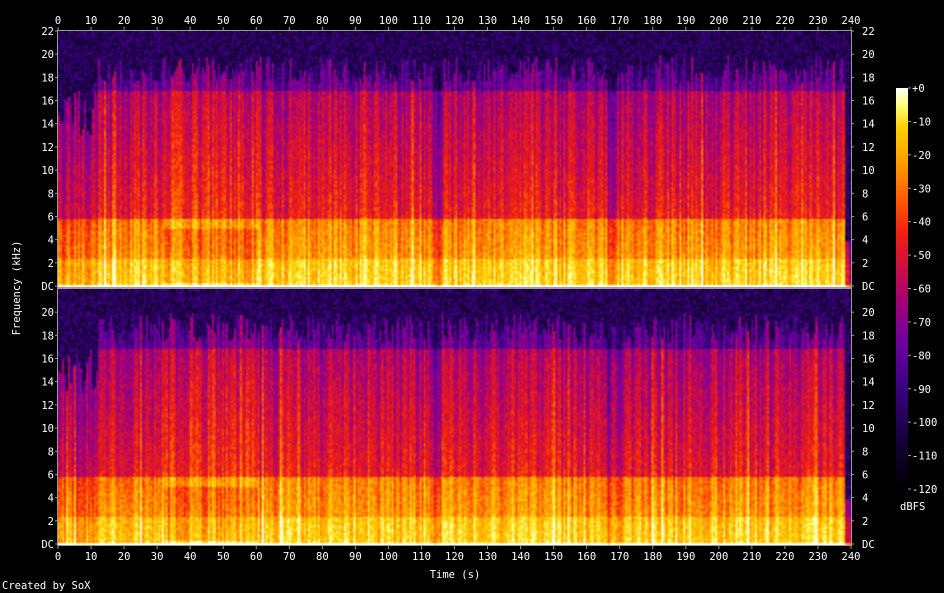  What do you see at coordinates (190, 21) in the screenshot?
I see `x-tick-label-top: 40` at bounding box center [190, 21].